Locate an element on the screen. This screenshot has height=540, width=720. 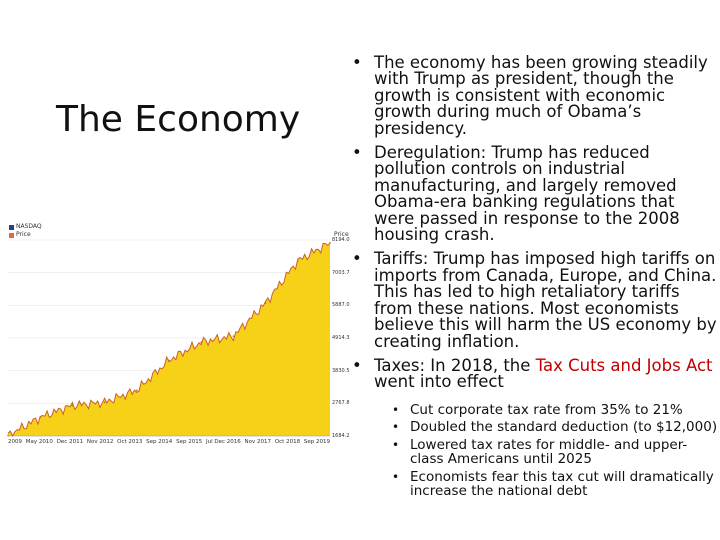
x-tick-label: May 2010 is located at coordinates (39, 442).